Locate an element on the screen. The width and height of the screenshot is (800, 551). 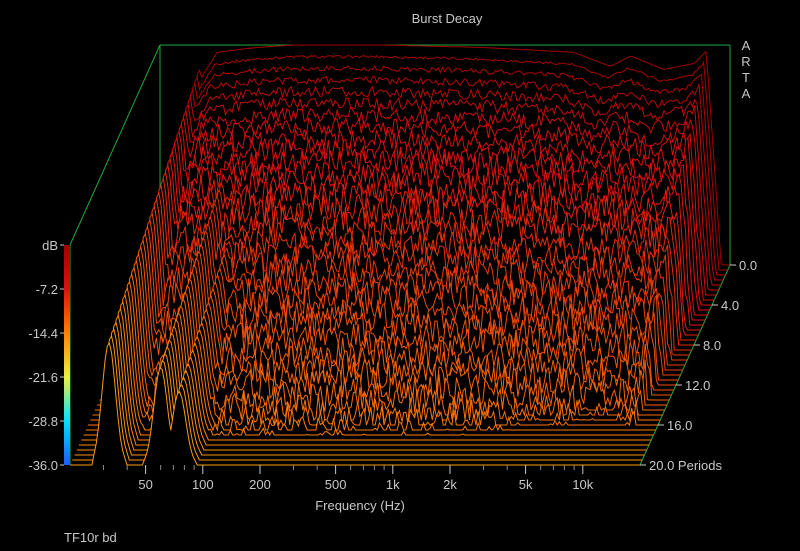
x-tick-label: 200 is located at coordinates (260, 484).